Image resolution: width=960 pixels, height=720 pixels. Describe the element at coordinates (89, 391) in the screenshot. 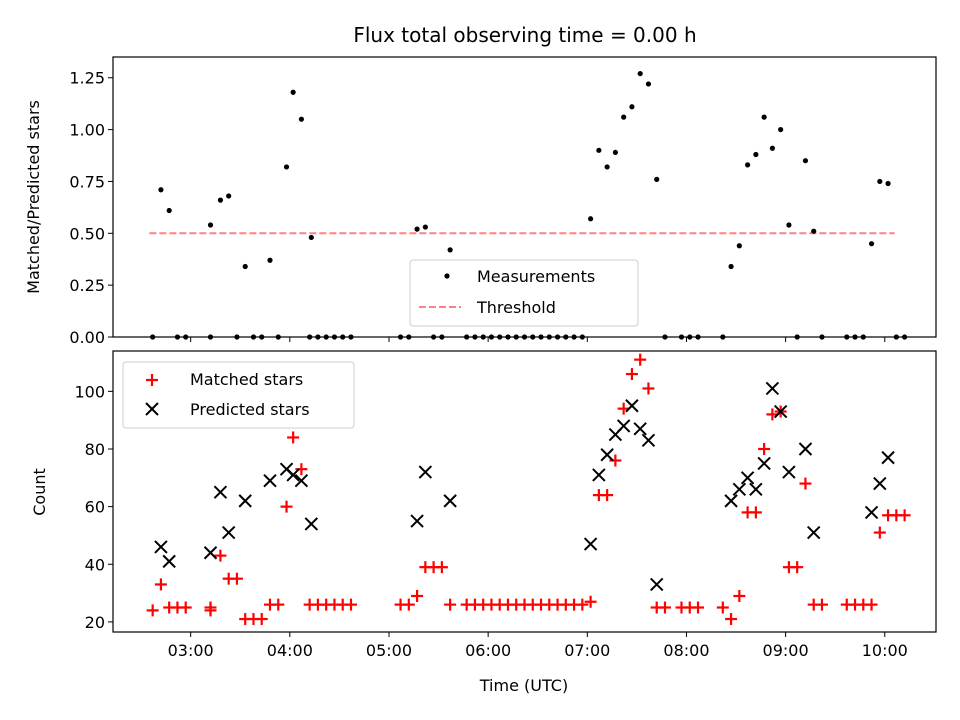

I see `bottom-y-tick-label: 100` at that location.